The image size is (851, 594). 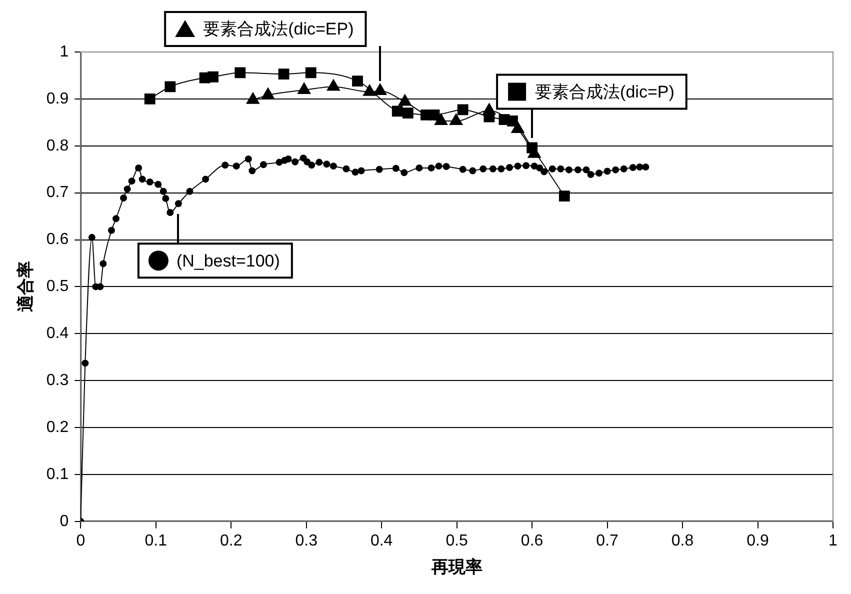 What do you see at coordinates (57, 145) in the screenshot?
I see `y-tick-label: 0.8` at bounding box center [57, 145].